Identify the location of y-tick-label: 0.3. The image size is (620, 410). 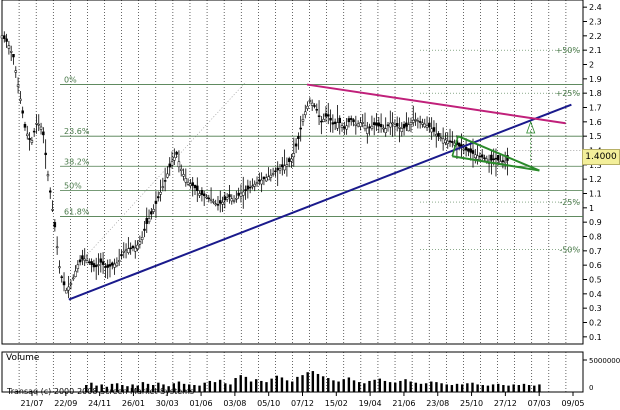
(595, 308).